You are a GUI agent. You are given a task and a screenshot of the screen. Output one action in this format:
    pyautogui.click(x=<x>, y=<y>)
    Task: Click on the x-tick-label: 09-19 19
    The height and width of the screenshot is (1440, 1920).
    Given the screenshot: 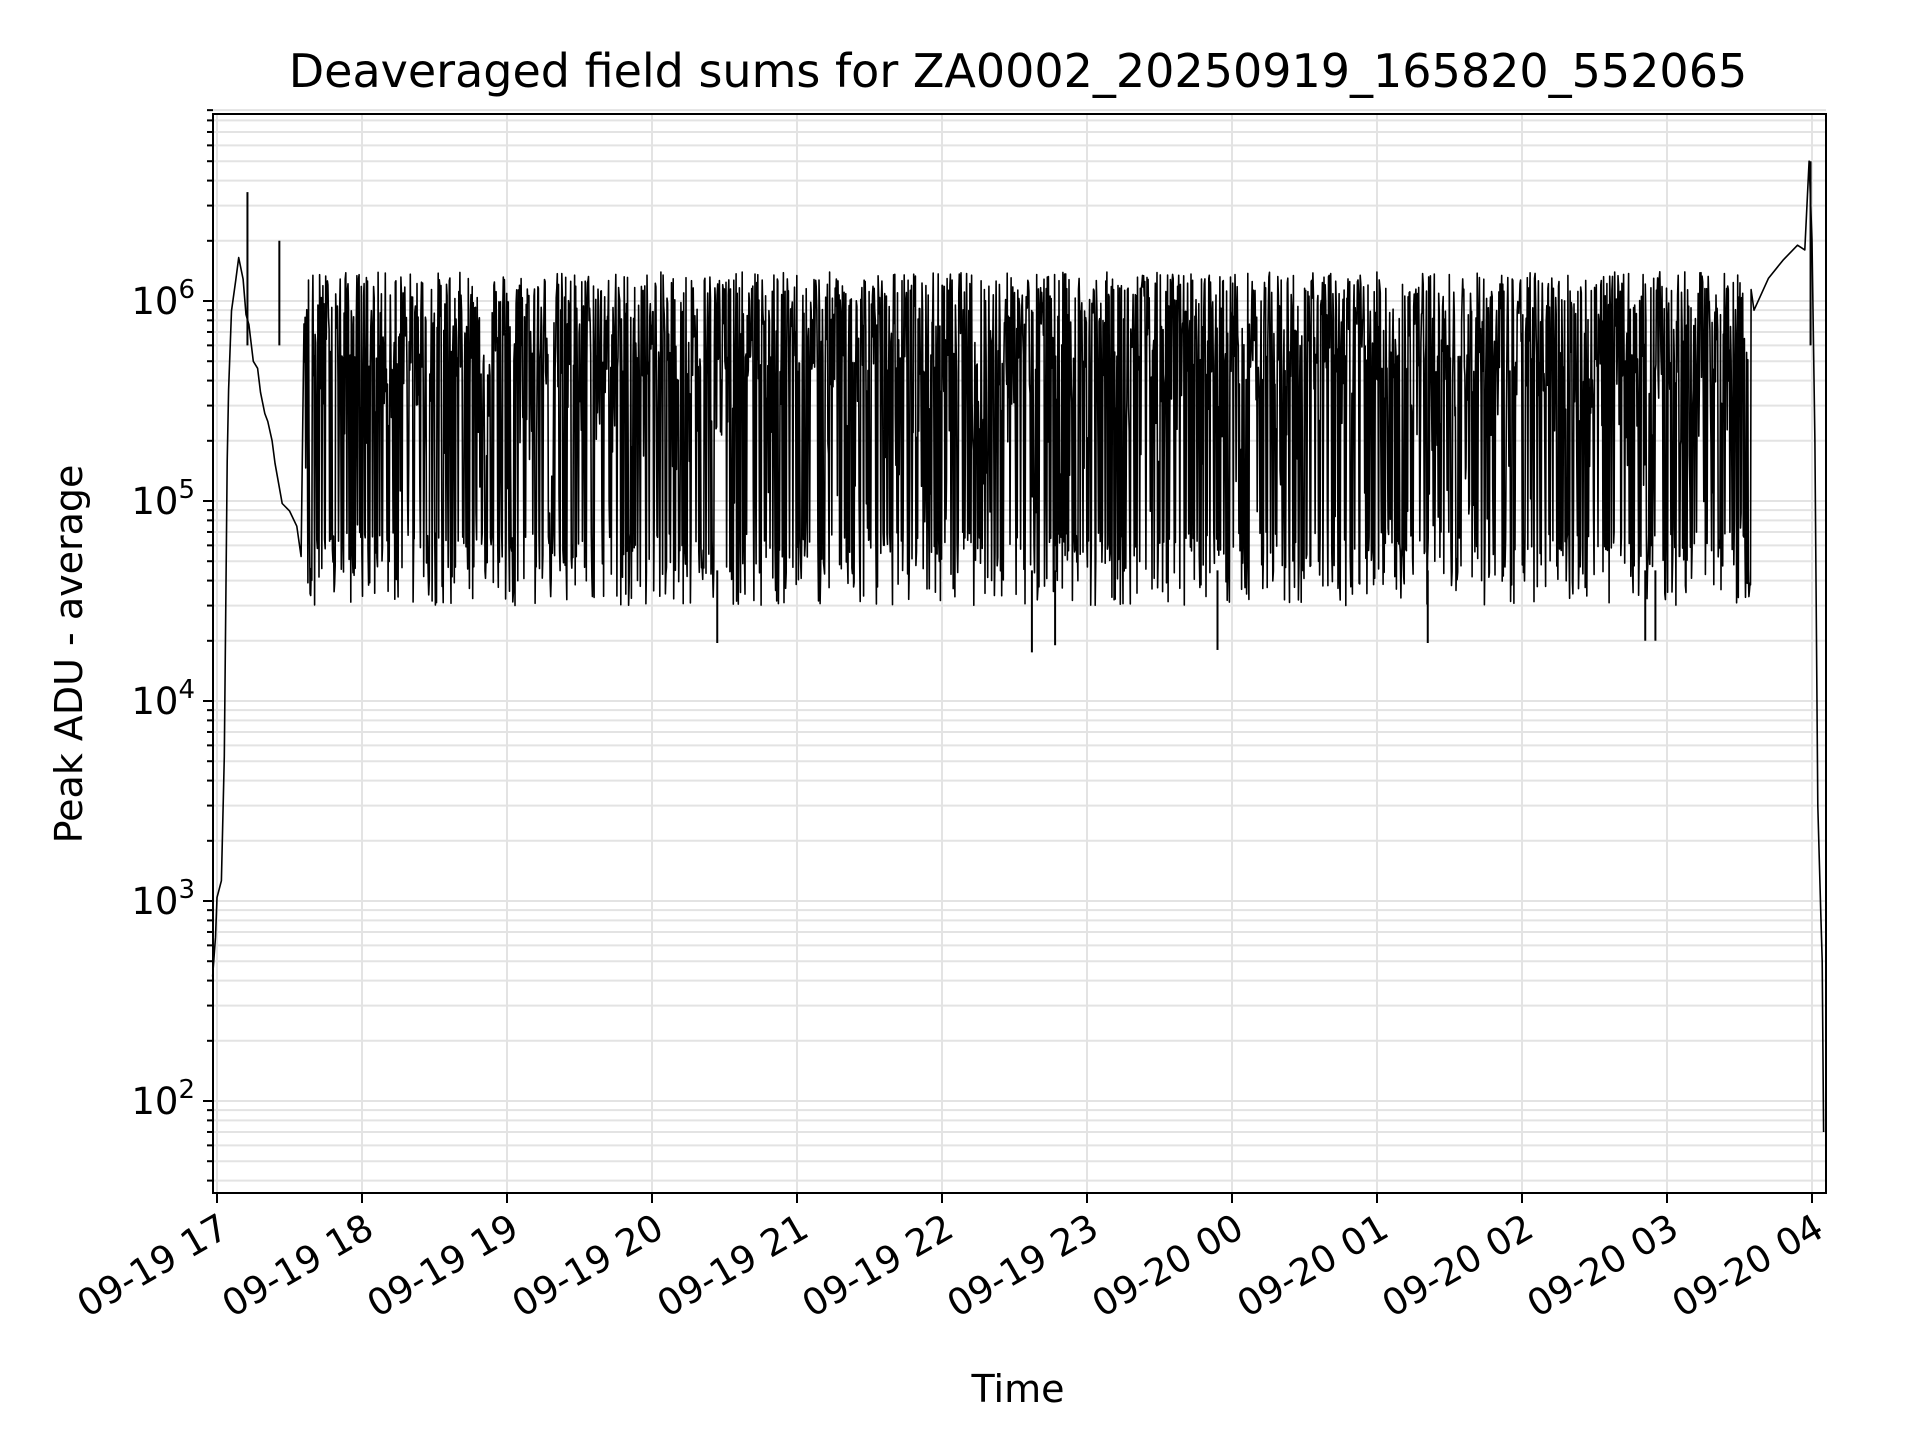 What is the action you would take?
    pyautogui.click(x=443, y=1266)
    